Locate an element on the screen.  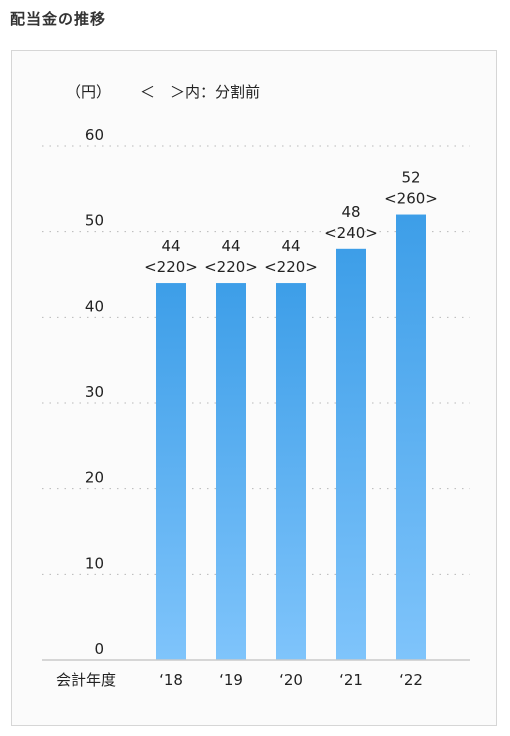
x-axis-label: 会計年度 is located at coordinates (86, 680).